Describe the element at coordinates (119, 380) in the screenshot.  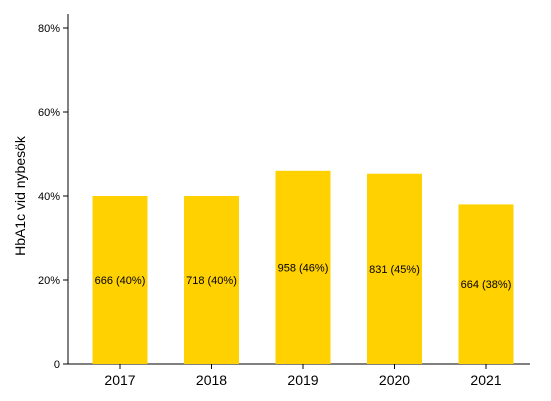
I see `x-tick-label: 2017` at that location.